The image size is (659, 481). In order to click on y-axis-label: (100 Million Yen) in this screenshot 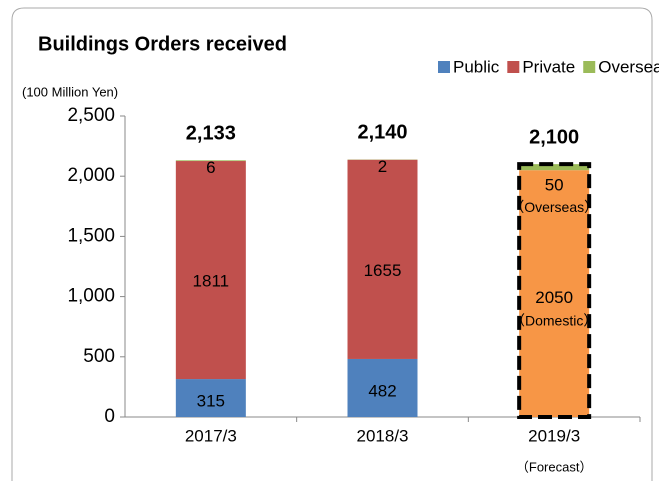, I will do `click(70, 91)`.